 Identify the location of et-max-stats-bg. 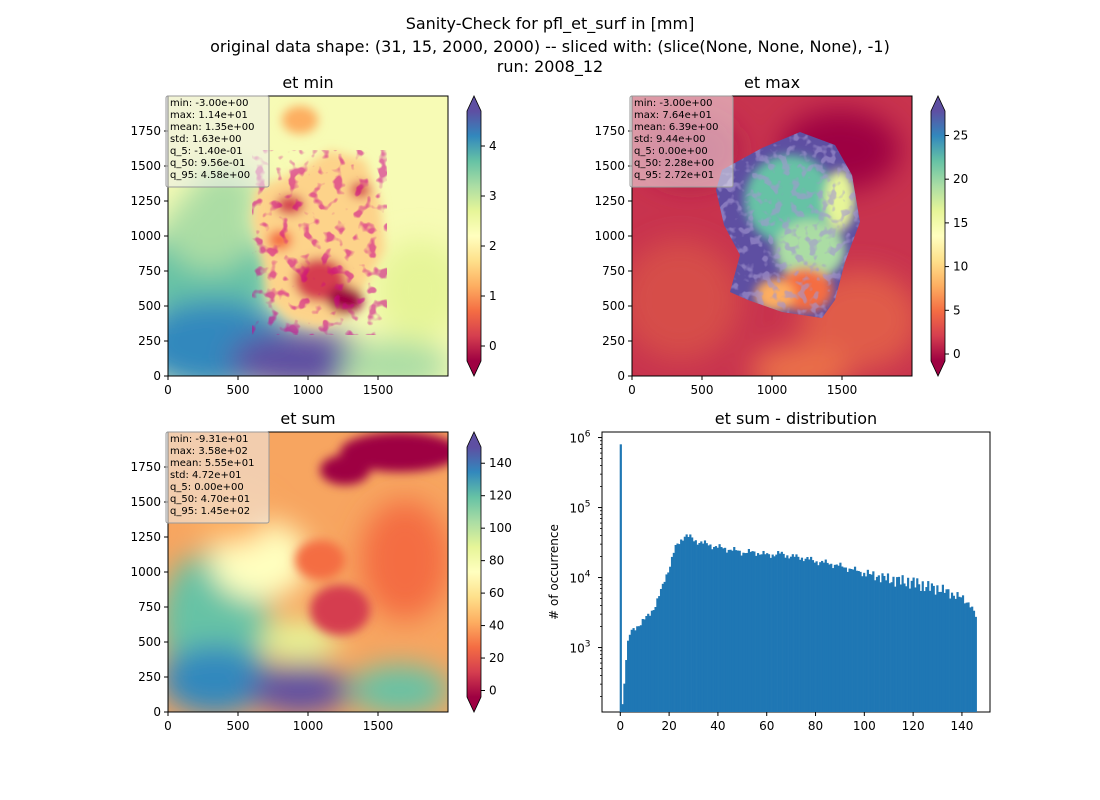
(681, 141).